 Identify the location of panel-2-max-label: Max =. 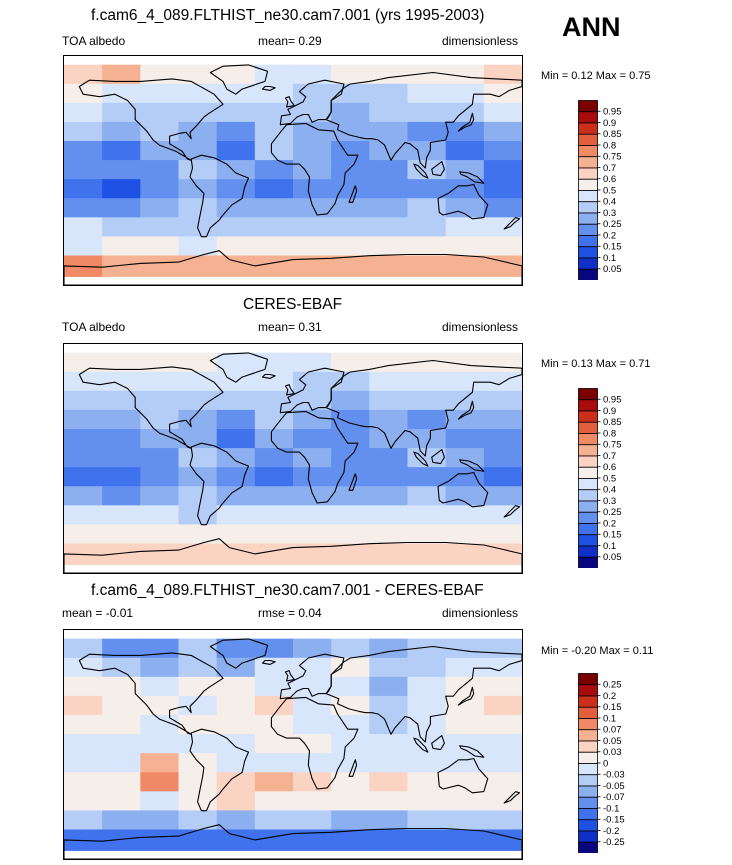
(611, 364).